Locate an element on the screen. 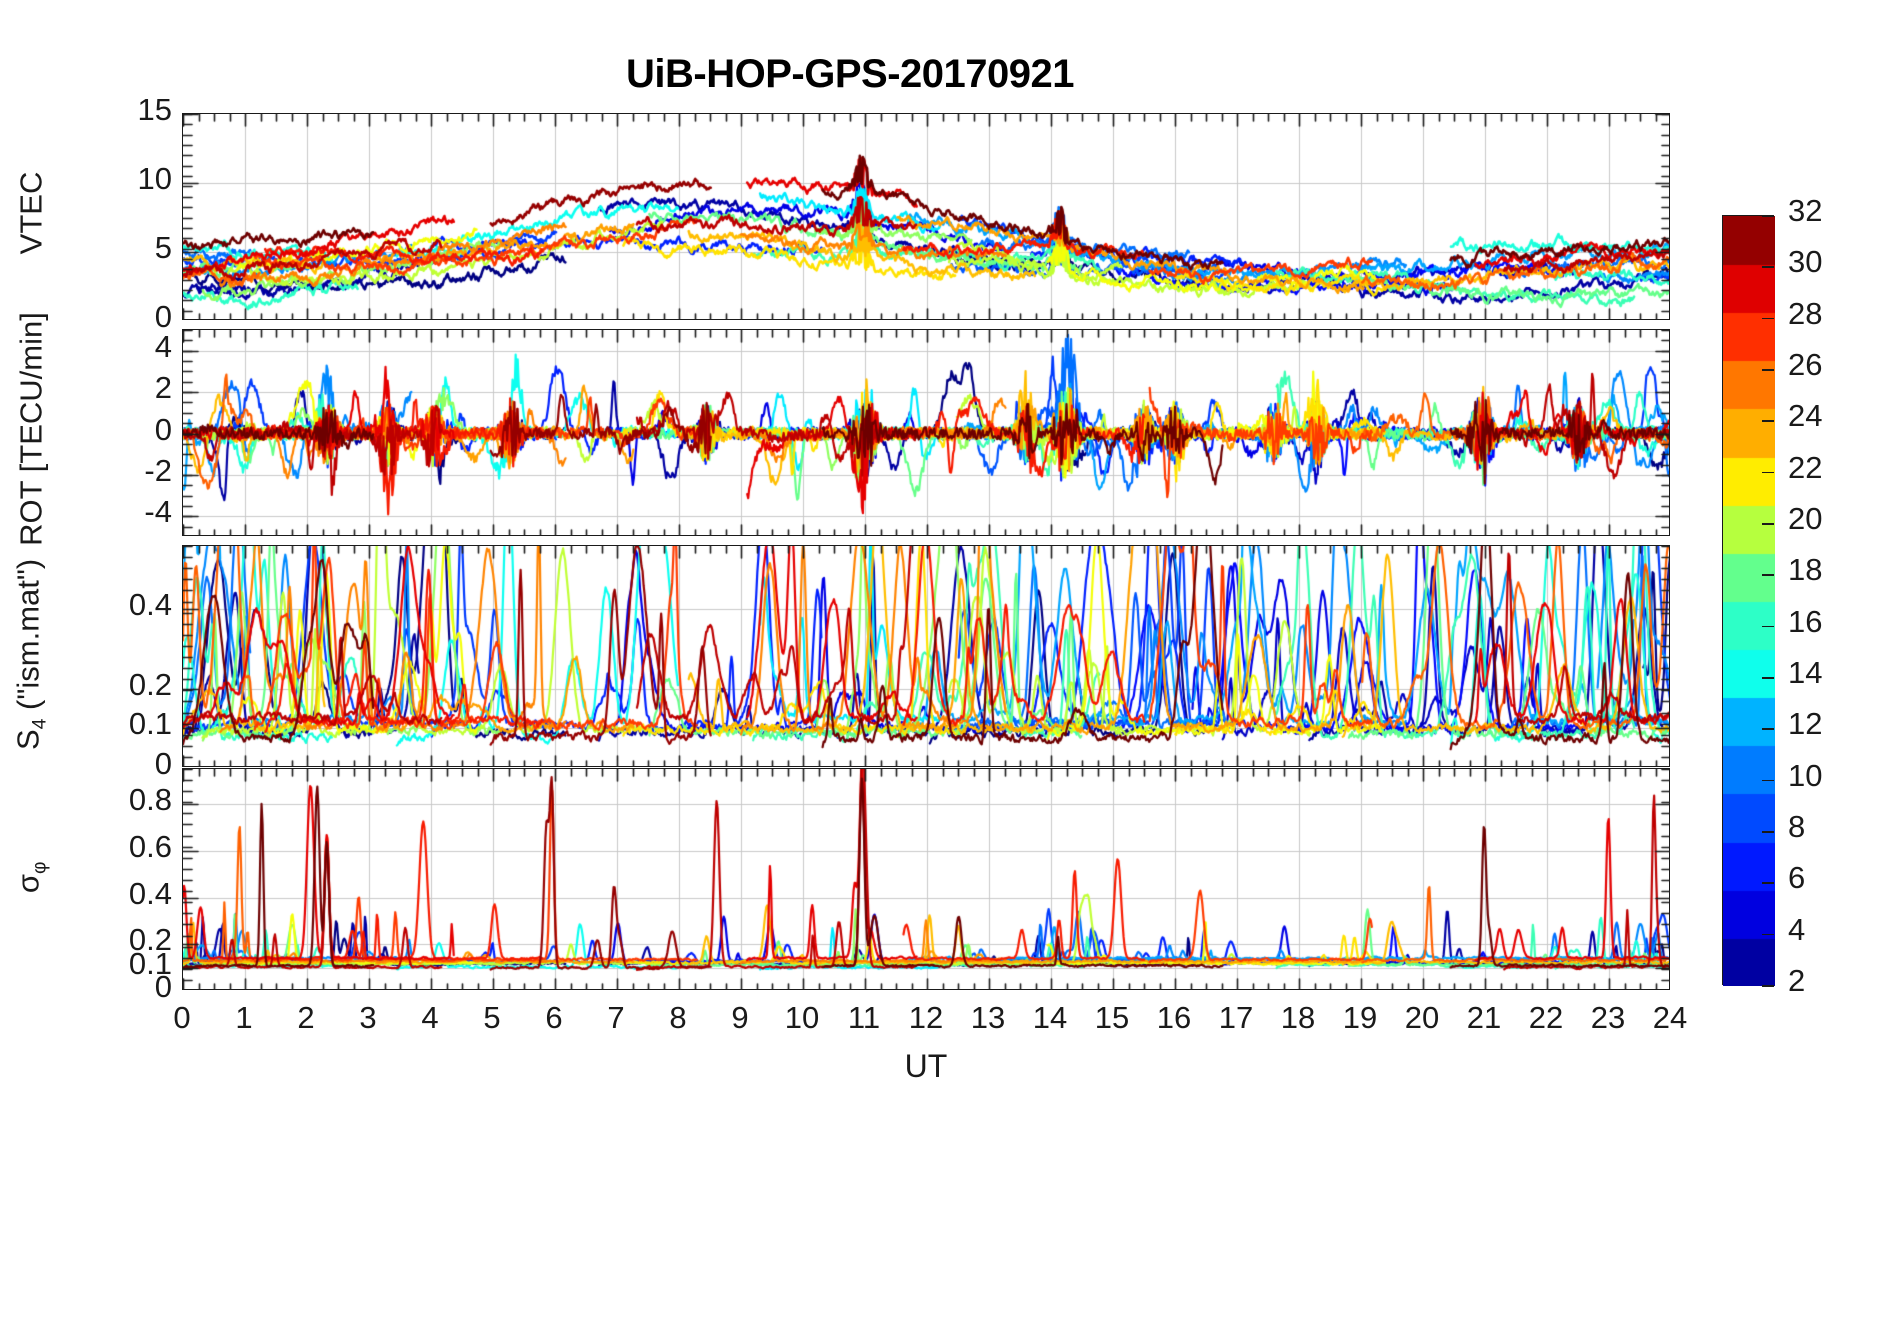 The height and width of the screenshot is (1330, 1902). ytick-label-s4-1: 0.1 is located at coordinates (150, 724).